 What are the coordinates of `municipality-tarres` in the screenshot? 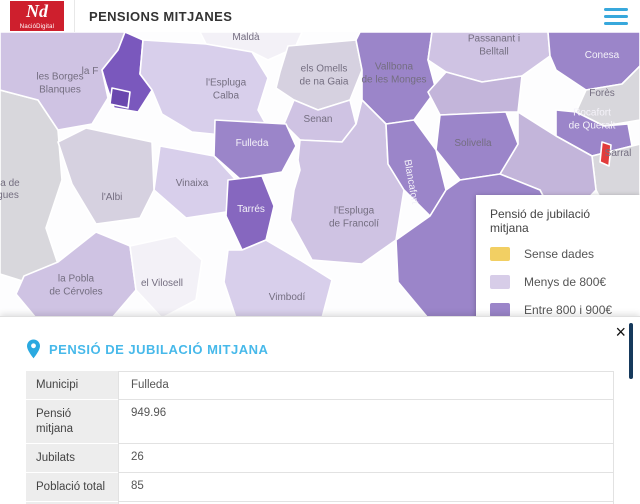 It's located at (250, 213).